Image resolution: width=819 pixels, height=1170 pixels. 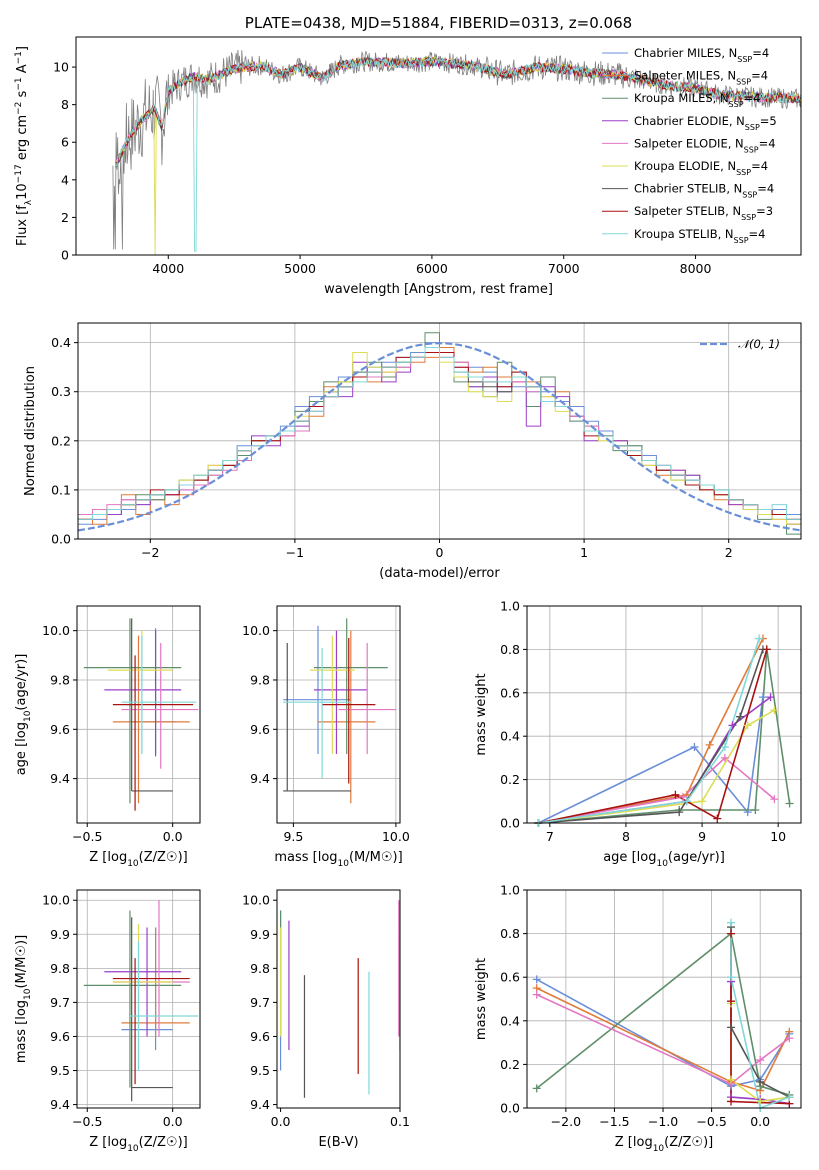 I want to click on mass-weight-vs-age-xtick-label: 7, so click(x=550, y=836).